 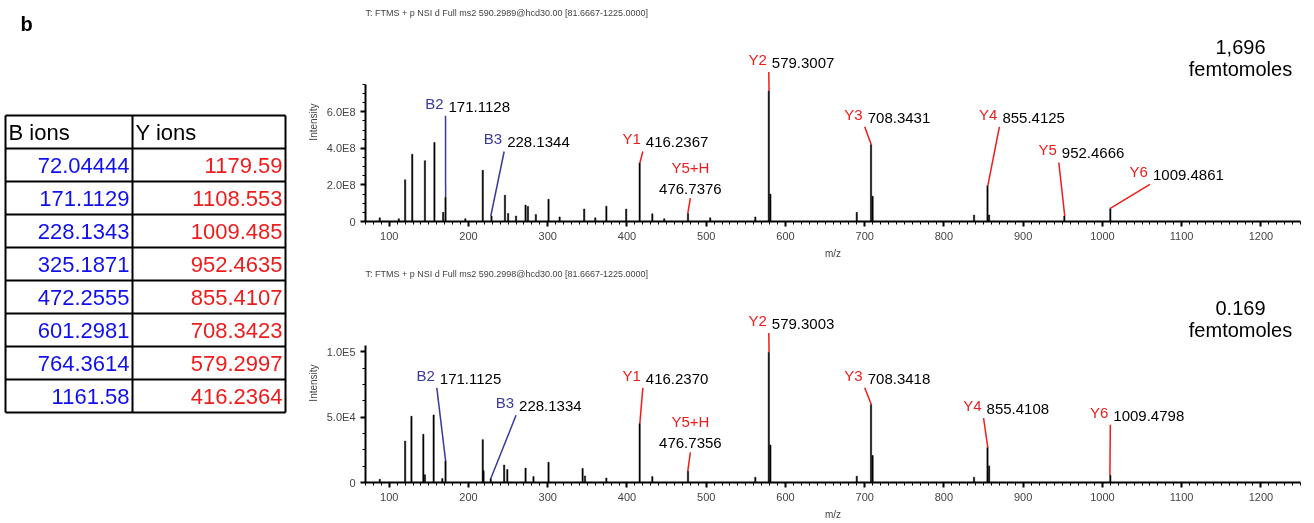 I want to click on text: 472.2555, so click(x=83, y=297).